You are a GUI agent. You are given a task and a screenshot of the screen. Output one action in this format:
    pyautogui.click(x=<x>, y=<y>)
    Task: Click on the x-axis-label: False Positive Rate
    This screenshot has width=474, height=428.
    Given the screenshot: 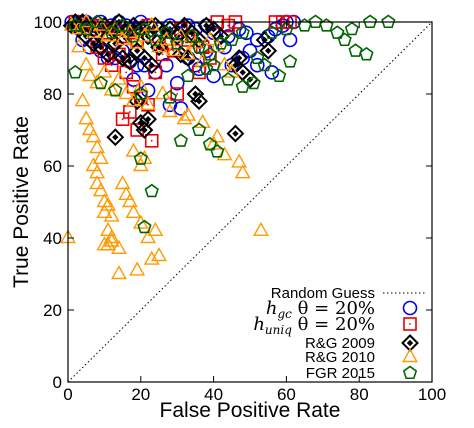 What is the action you would take?
    pyautogui.click(x=250, y=410)
    